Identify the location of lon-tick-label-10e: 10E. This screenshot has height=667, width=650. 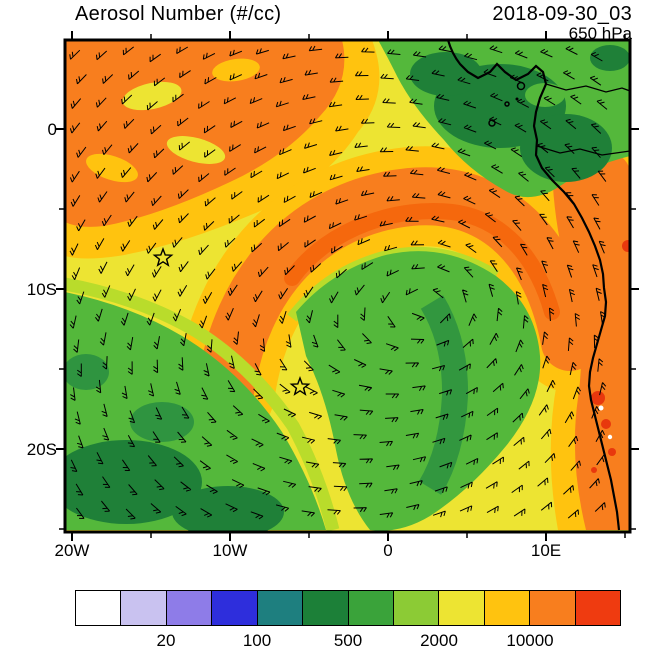
(546, 550).